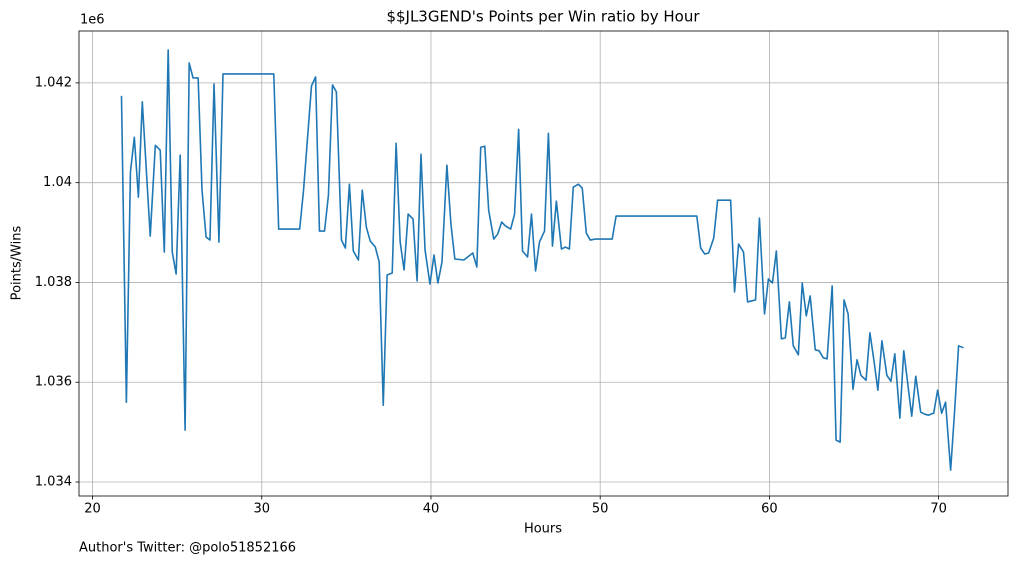 This screenshot has height=562, width=1019. What do you see at coordinates (92, 509) in the screenshot?
I see `x-tick-label: 20` at bounding box center [92, 509].